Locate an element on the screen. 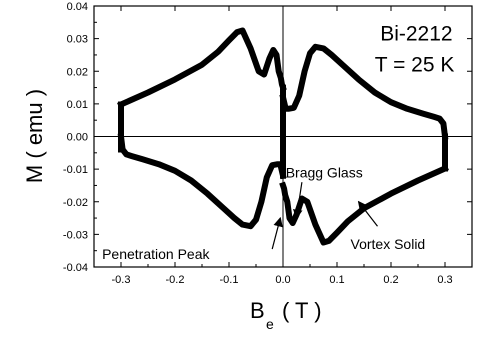 The image size is (487, 338). annotation-label: Bragg Glass is located at coordinates (324, 172).